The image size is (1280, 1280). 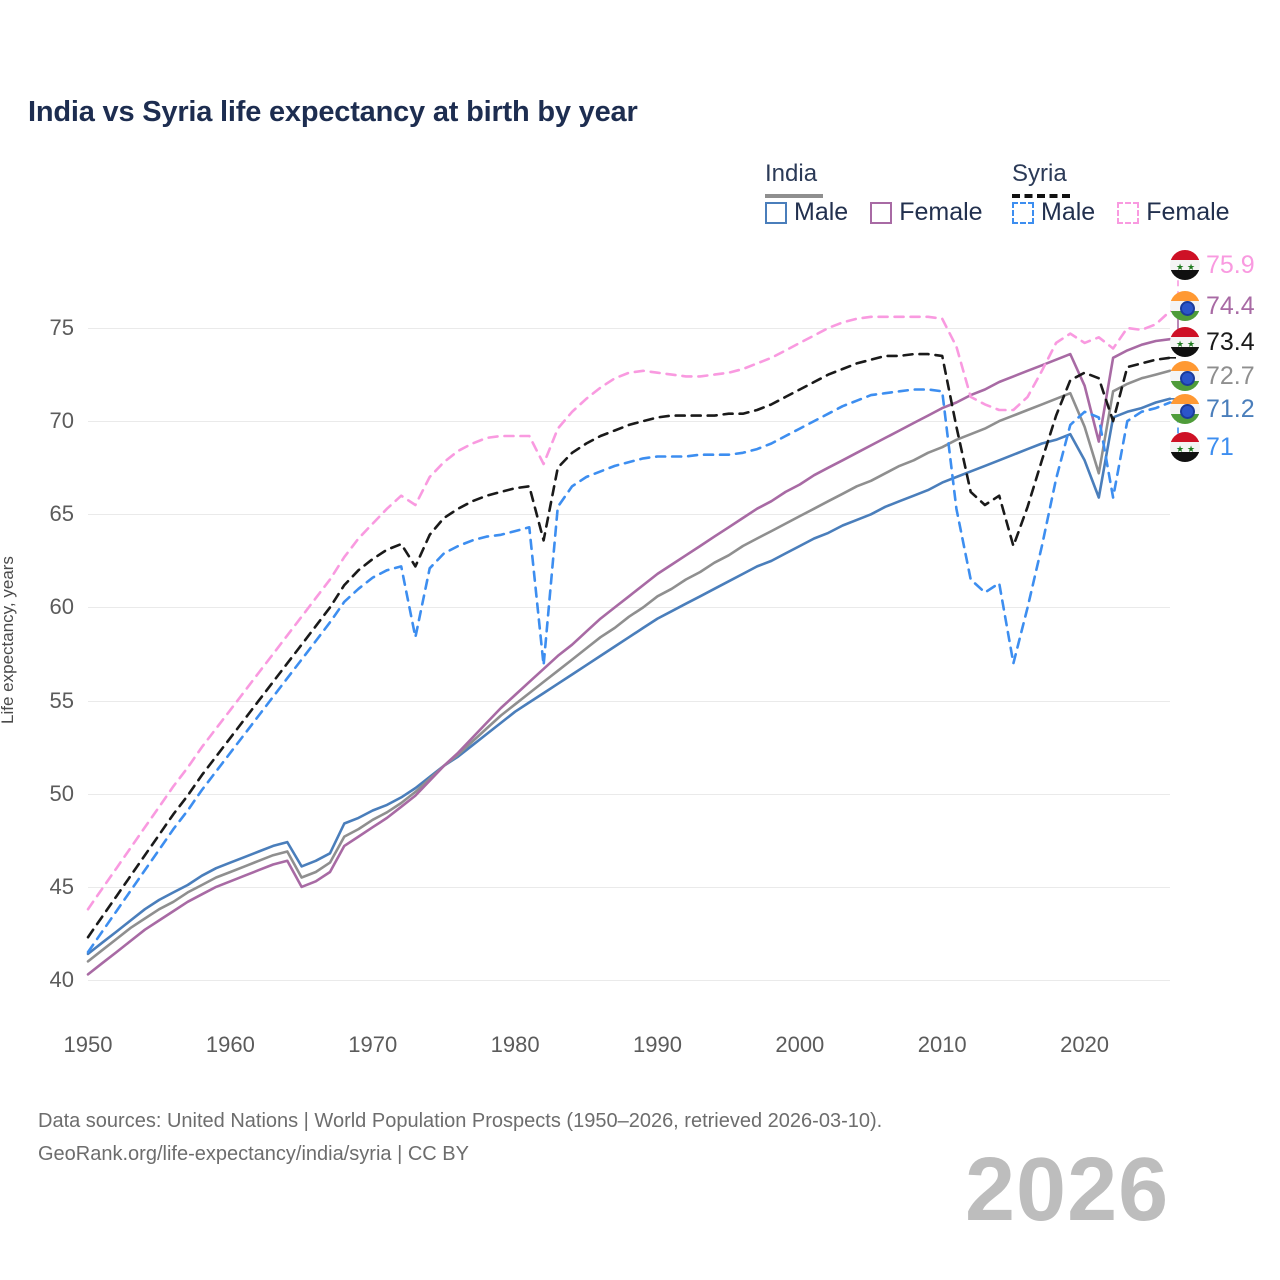 I want to click on y-axis-ticks: 40 45 50 55 60 65 70 75, so click(x=43, y=640).